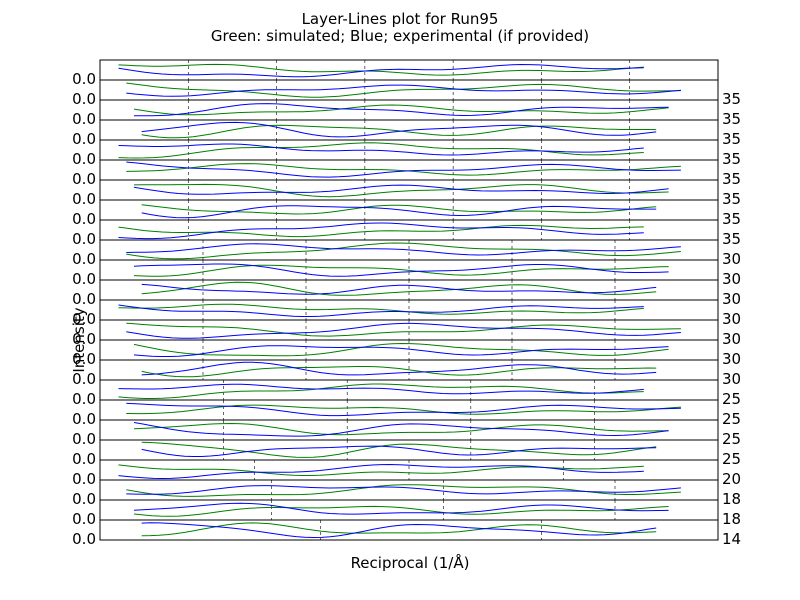  I want to click on layer-panel: 0.0 14, so click(406, 533).